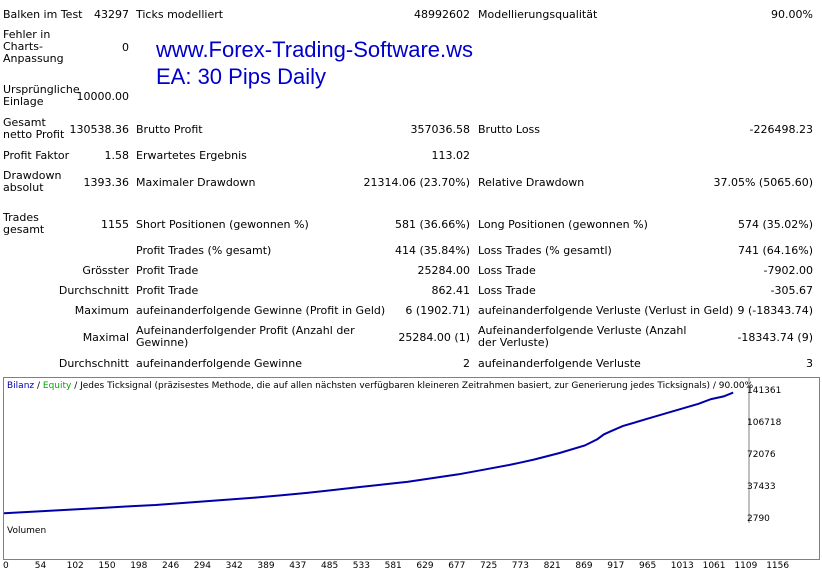 This screenshot has width=822, height=574. Describe the element at coordinates (437, 310) in the screenshot. I see `max-wins-value: 6 (1902.71)` at that location.